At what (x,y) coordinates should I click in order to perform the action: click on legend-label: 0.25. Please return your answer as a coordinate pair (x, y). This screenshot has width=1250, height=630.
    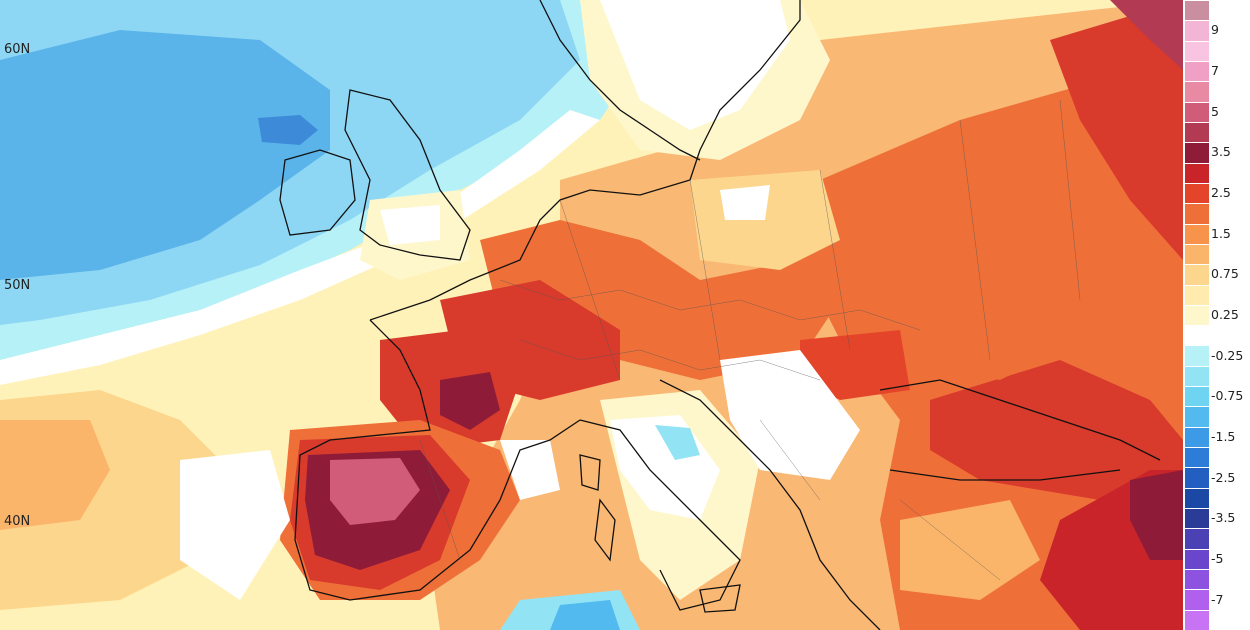
    Looking at the image, I should click on (1225, 314).